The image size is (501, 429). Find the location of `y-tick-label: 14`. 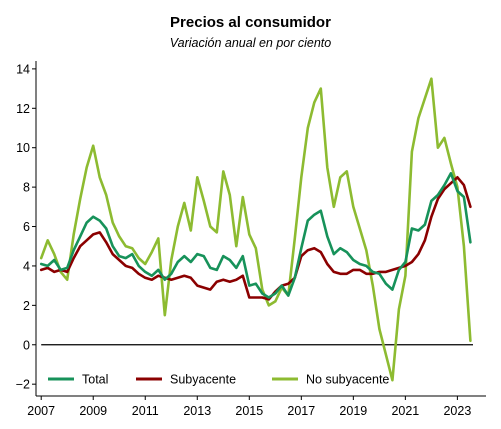

y-tick-label: 14 is located at coordinates (23, 69).